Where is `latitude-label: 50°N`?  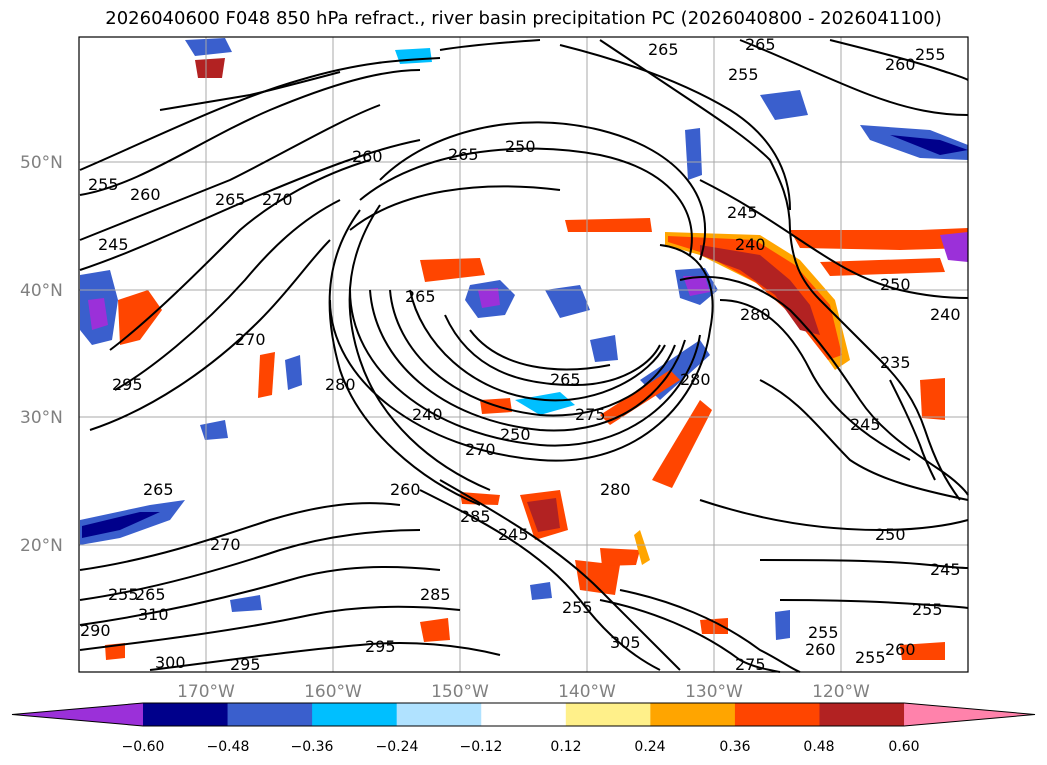
latitude-label: 50°N is located at coordinates (41, 163).